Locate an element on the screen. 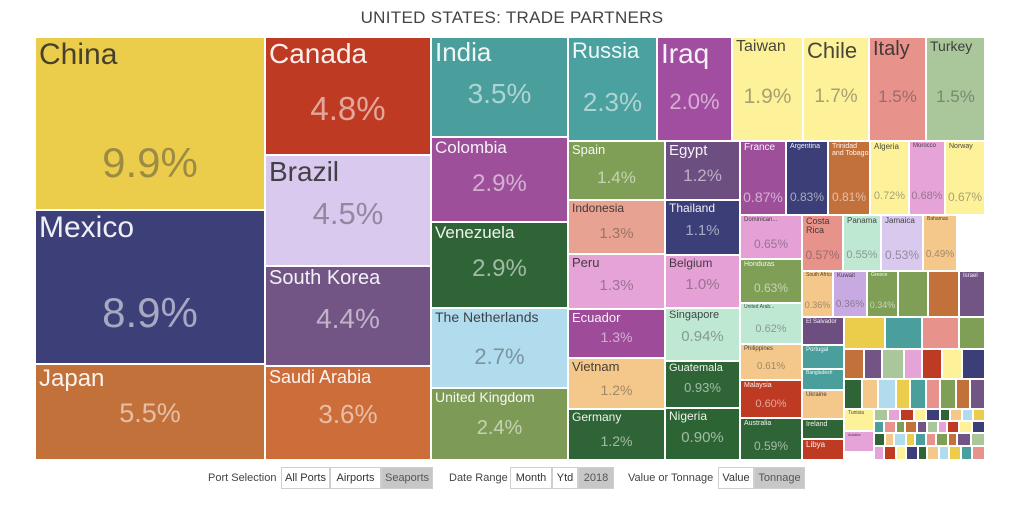 The image size is (1024, 510). tile-turkey: Turkey 1.5% is located at coordinates (955, 89).